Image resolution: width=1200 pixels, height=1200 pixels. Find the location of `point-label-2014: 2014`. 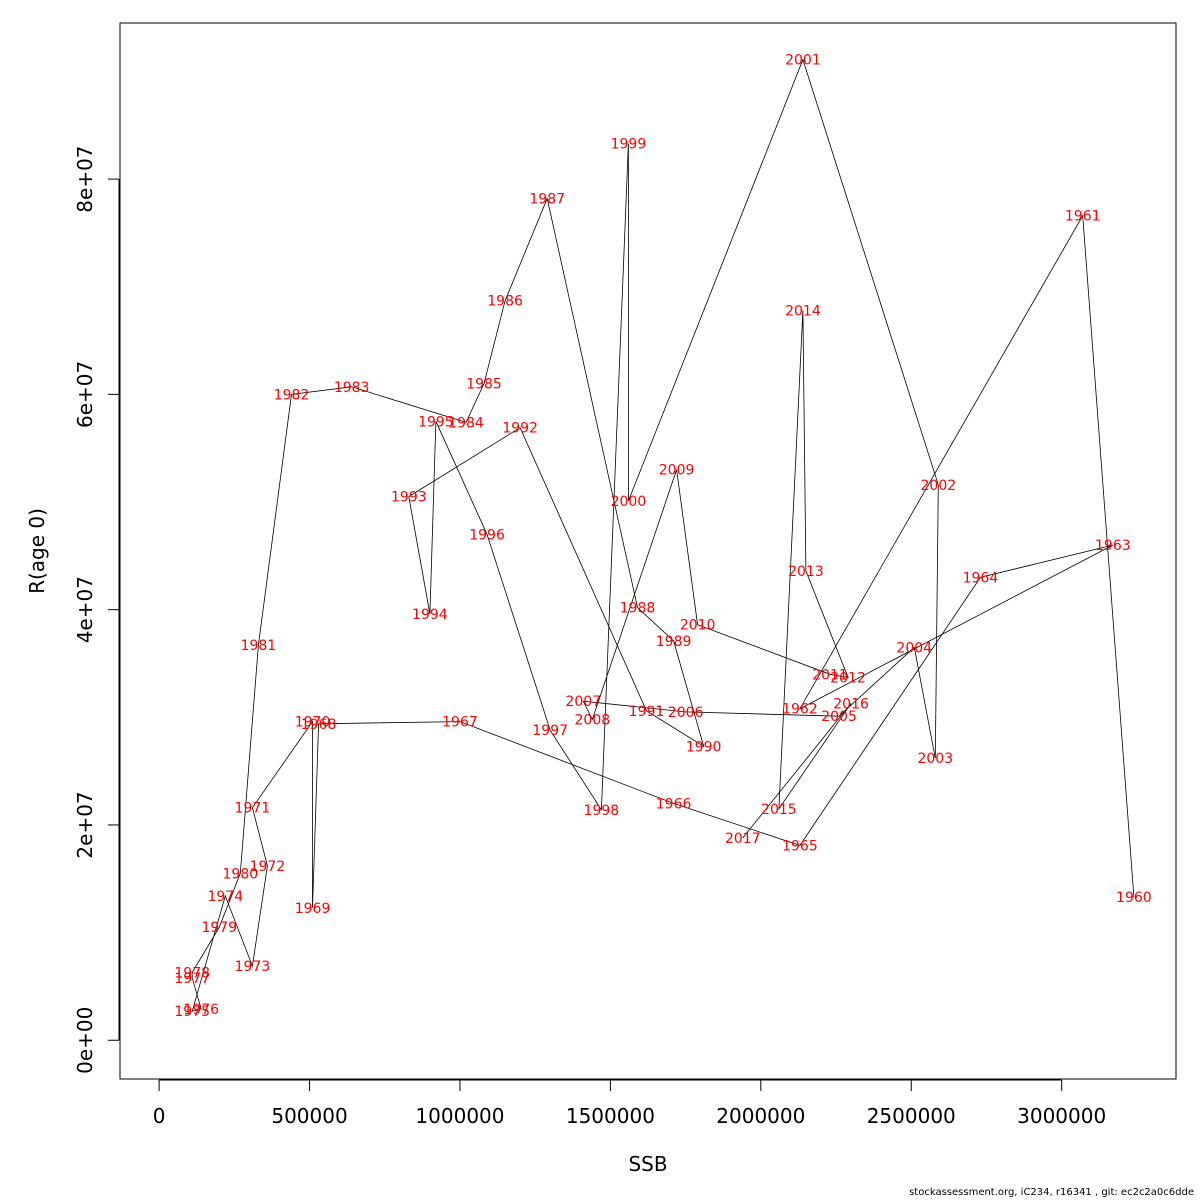

point-label-2014: 2014 is located at coordinates (803, 311).